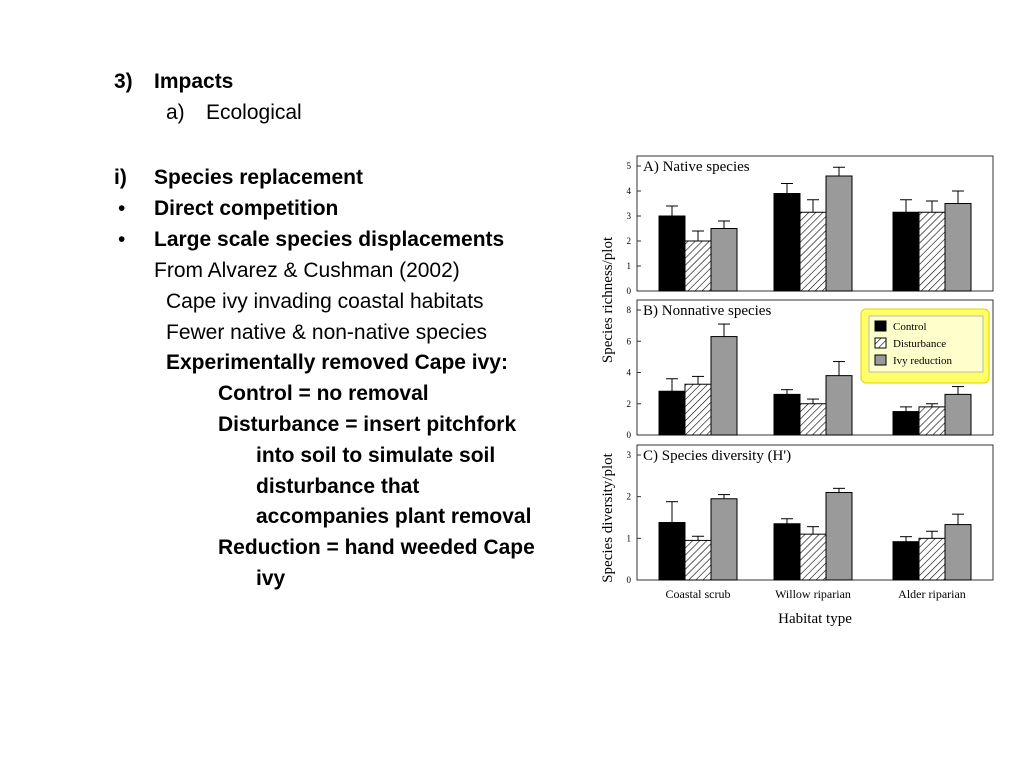  Describe the element at coordinates (329, 239) in the screenshot. I see `list-text: Large scale species displacements` at that location.